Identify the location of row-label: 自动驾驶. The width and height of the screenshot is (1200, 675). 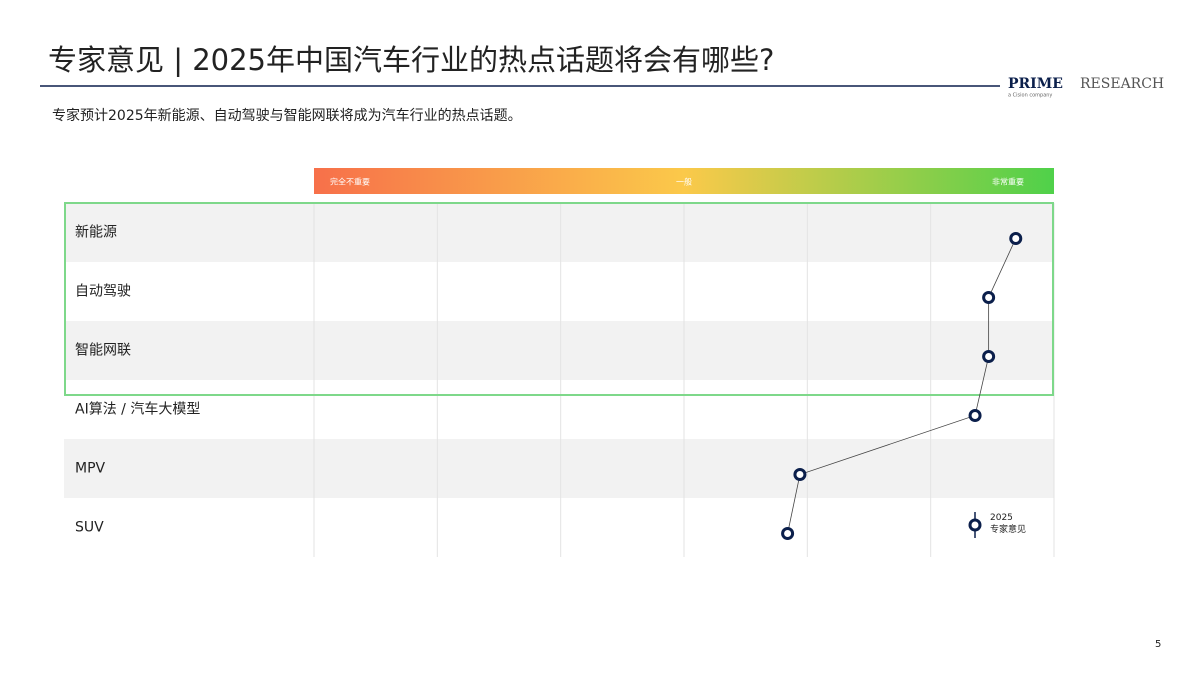
(103, 292).